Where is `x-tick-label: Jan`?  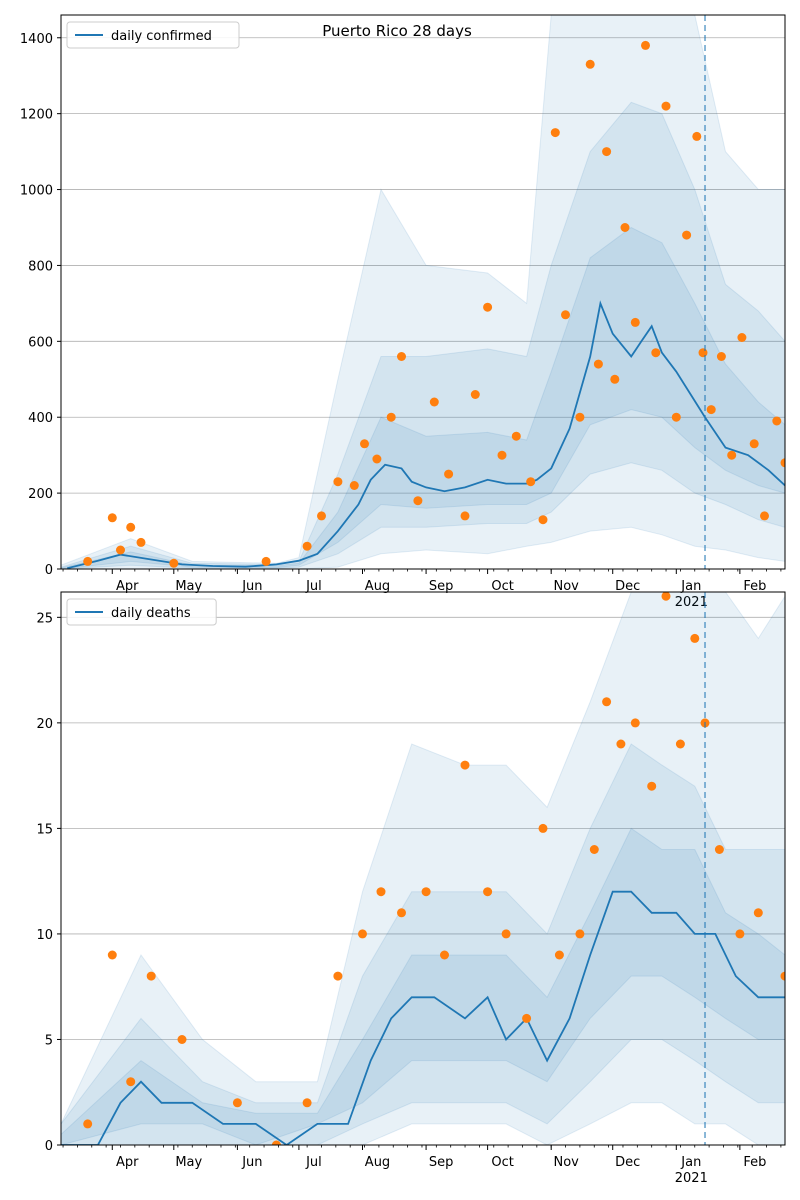
x-tick-label: Jan is located at coordinates (690, 1162).